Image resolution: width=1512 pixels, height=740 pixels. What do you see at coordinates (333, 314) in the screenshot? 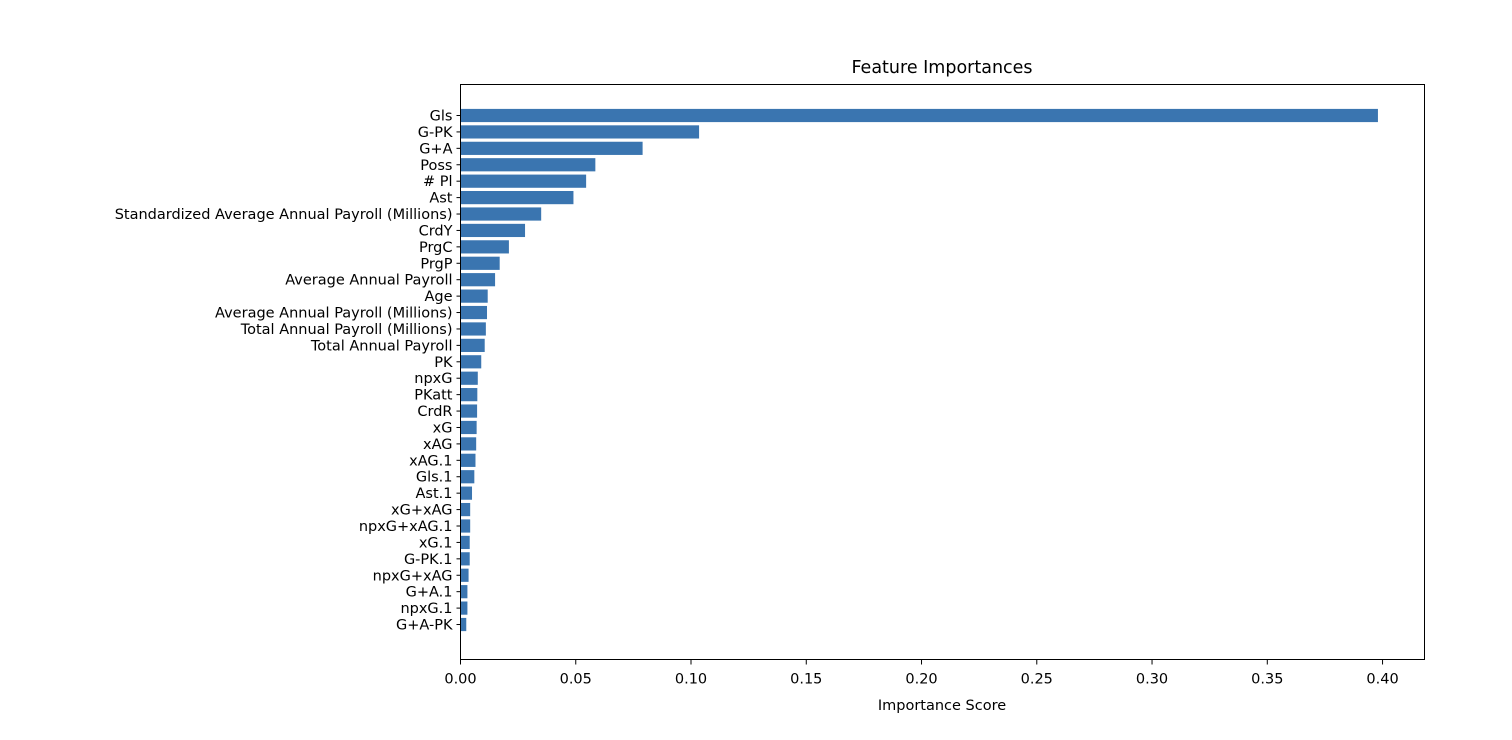
I see `category-label: Average Annual Payroll (Millions)` at bounding box center [333, 314].